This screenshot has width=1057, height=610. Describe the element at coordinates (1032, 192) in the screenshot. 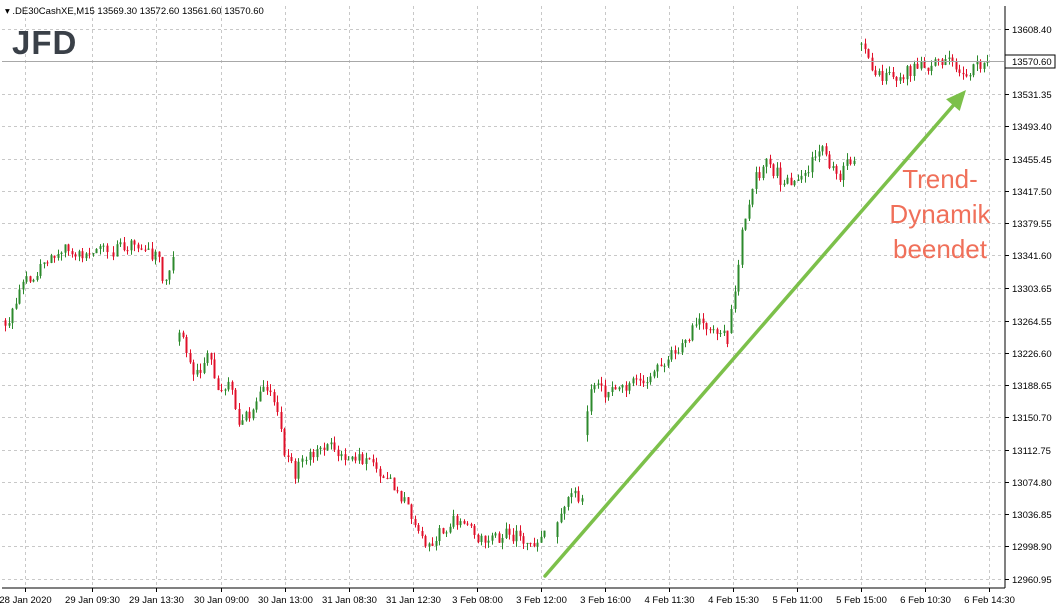

I see `y-tick-label: 13417.50` at that location.